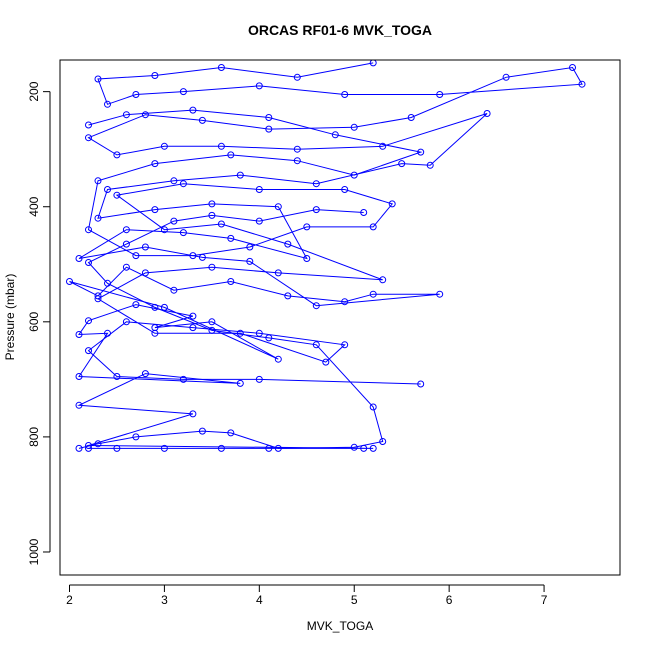 The width and height of the screenshot is (650, 650). I want to click on x-tick-label: 4, so click(259, 600).